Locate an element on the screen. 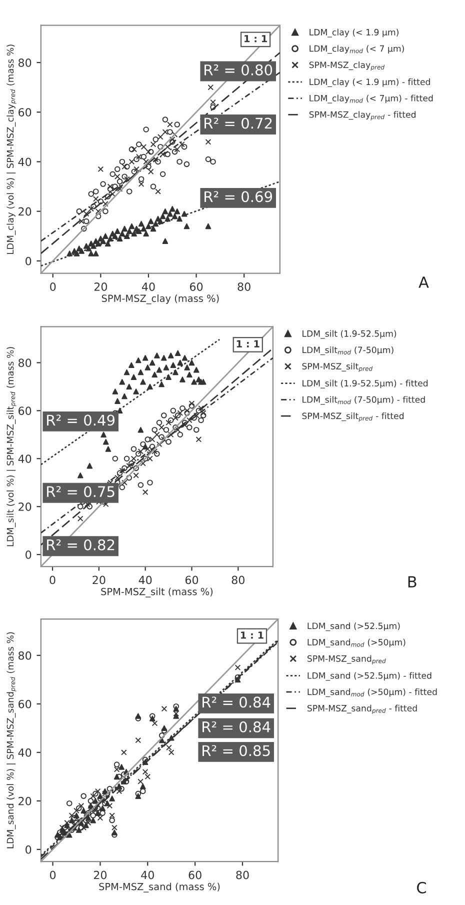 The width and height of the screenshot is (465, 905). legend-label: SPM-MSZ_clay$_{pred}$ is located at coordinates (347, 66).